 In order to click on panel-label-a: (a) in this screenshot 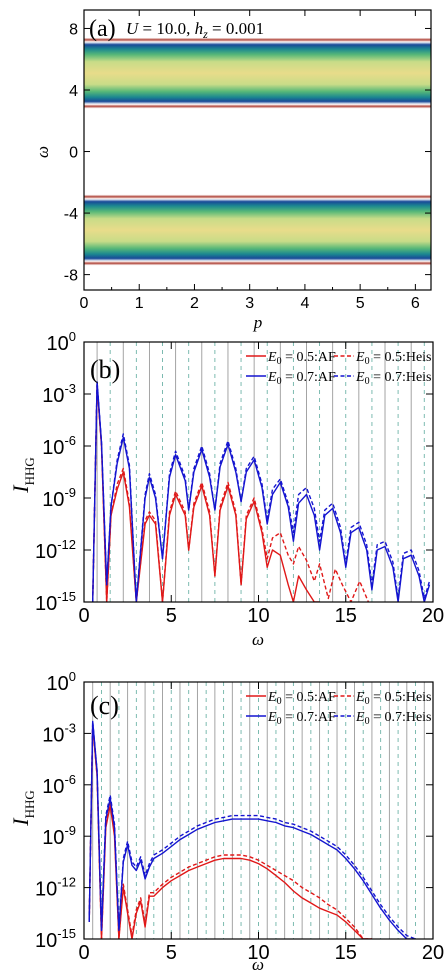, I will do `click(102, 29)`.